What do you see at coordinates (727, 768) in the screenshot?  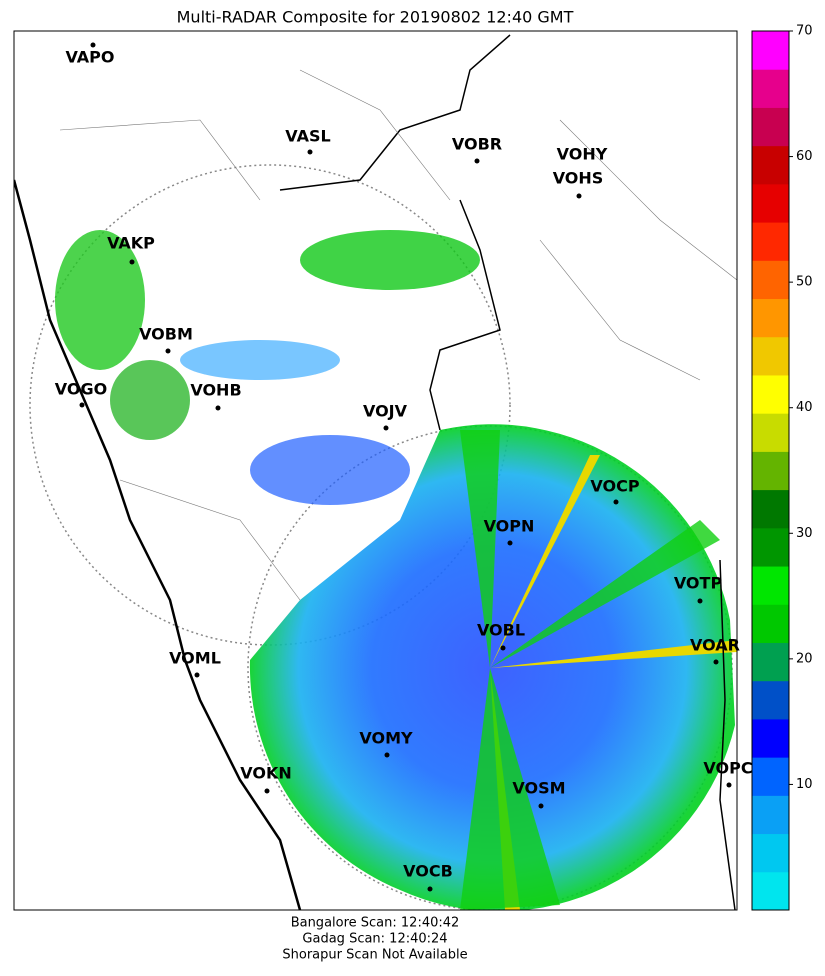 I see `station-label: VOPC` at bounding box center [727, 768].